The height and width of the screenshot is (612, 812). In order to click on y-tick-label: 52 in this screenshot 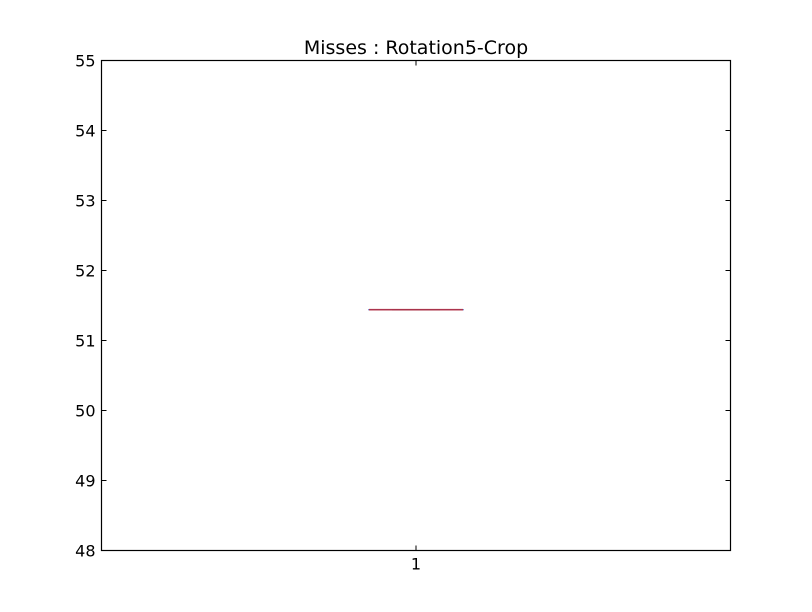, I will do `click(85, 271)`.